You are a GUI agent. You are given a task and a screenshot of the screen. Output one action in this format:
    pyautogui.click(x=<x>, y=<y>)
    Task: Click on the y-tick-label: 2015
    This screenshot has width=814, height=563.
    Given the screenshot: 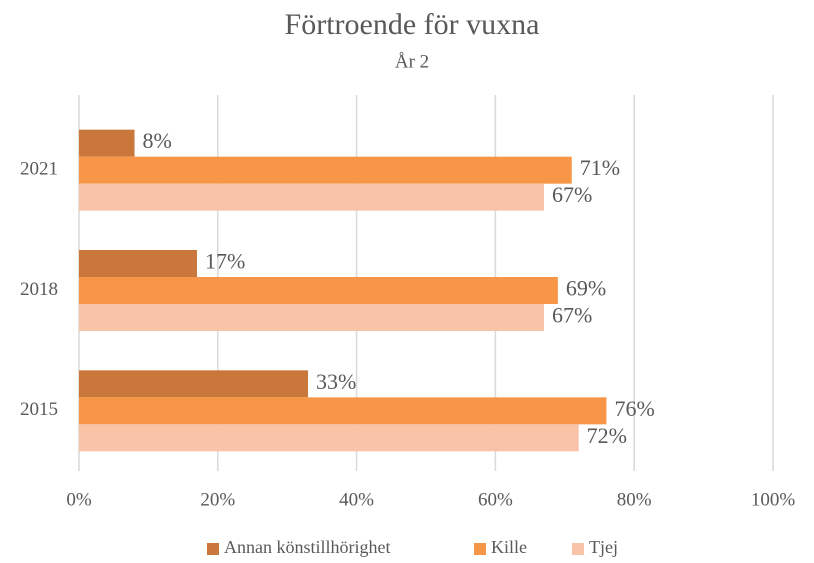 What is the action you would take?
    pyautogui.click(x=39, y=409)
    